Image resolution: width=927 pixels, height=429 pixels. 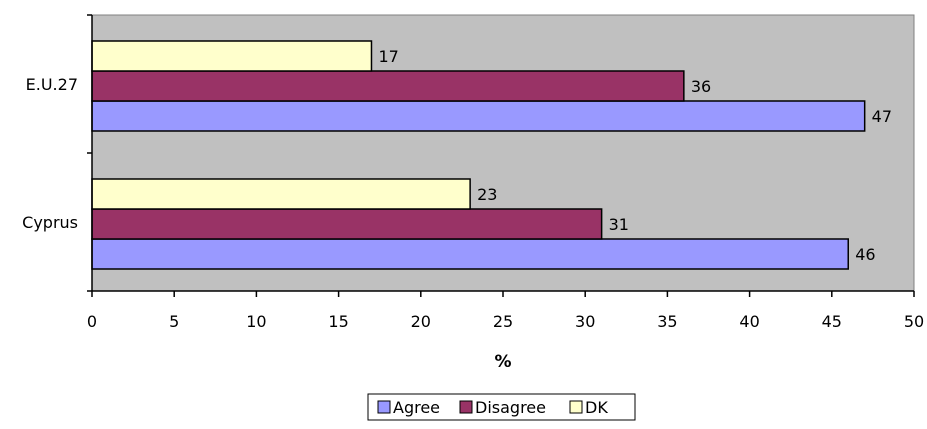 I want to click on x-tick-label-0: 0, so click(x=92, y=321).